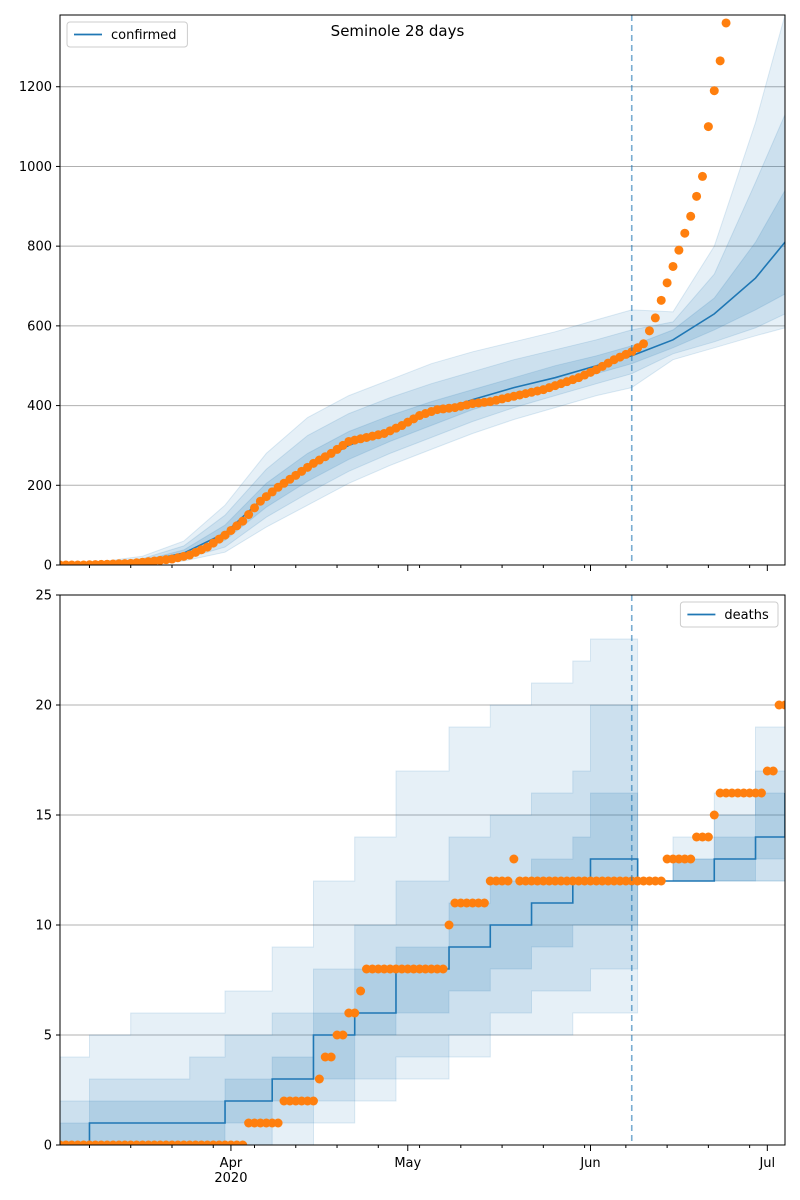 This screenshot has width=800, height=1200. Describe the element at coordinates (144, 35) in the screenshot. I see `legend-label: confirmed` at that location.